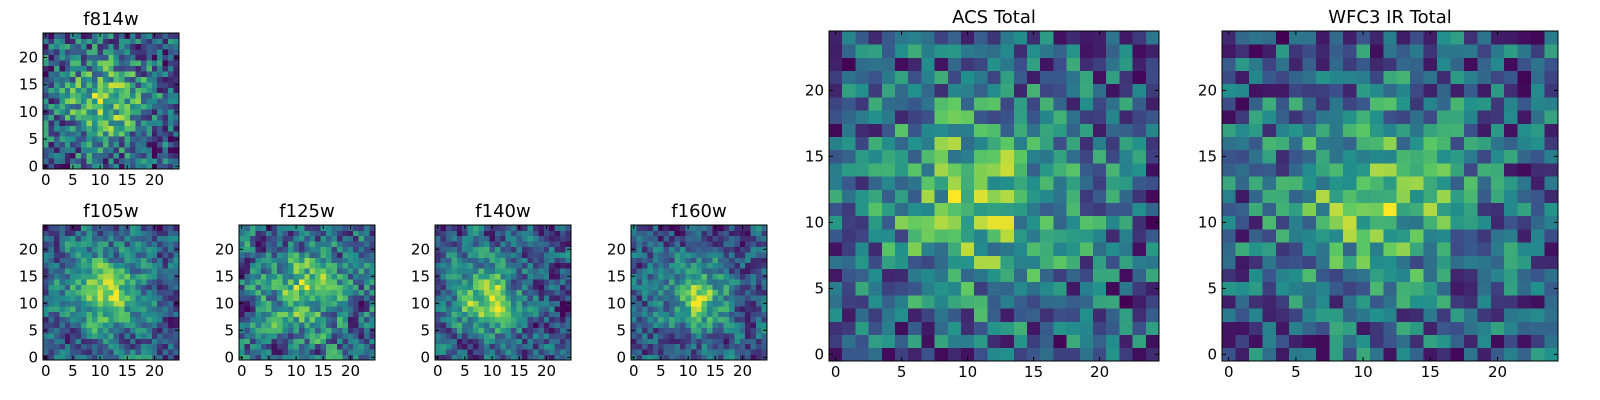 The height and width of the screenshot is (400, 1600). What do you see at coordinates (306, 211) in the screenshot?
I see `panel-title-f125w: f125w` at bounding box center [306, 211].